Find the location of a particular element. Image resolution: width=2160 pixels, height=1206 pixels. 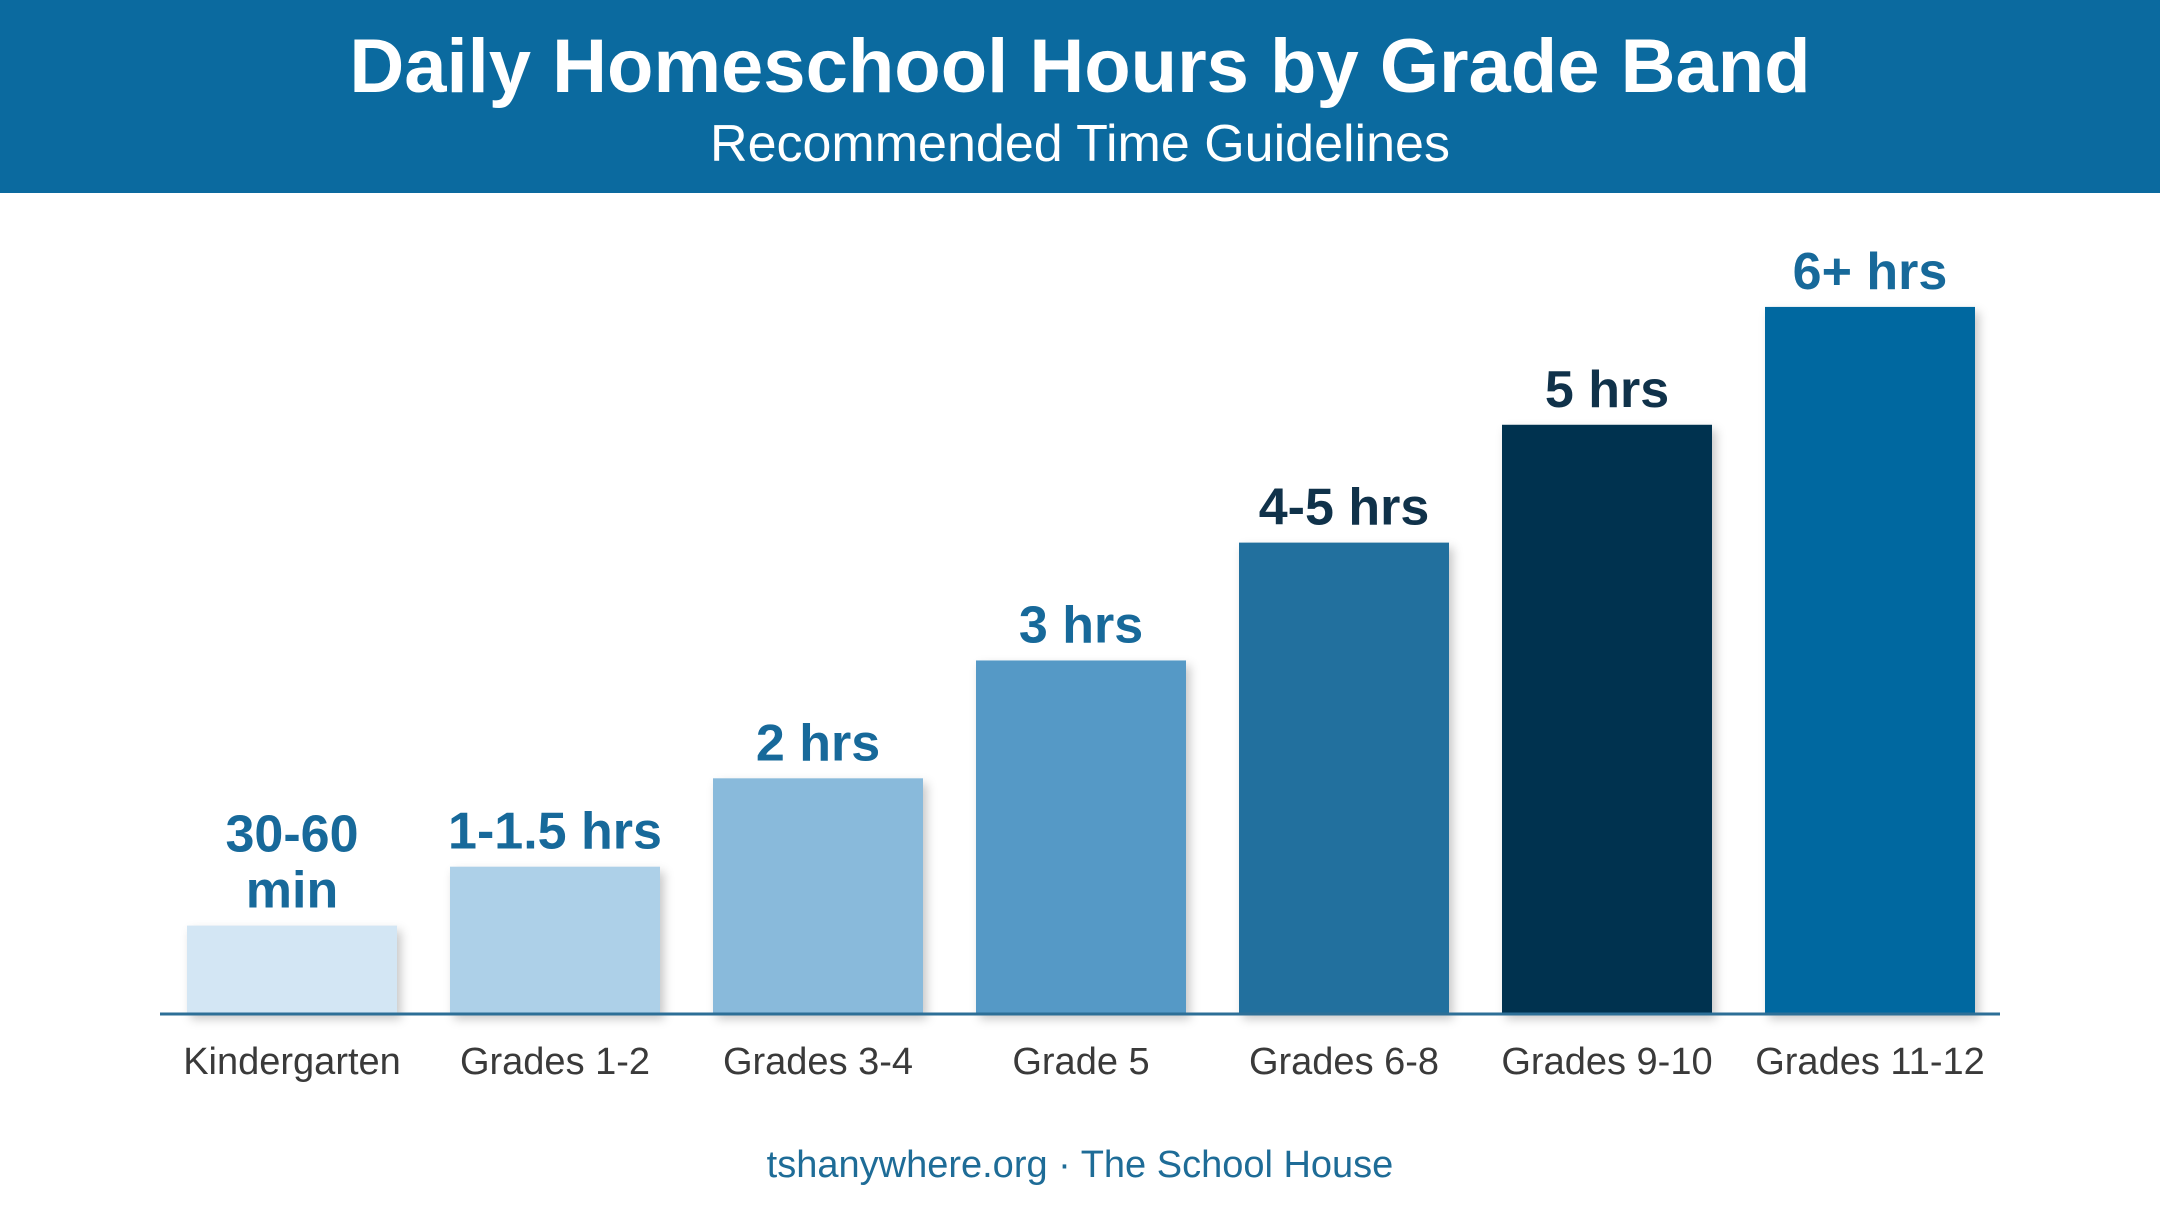

data-label-grades-6-8: 4-5 hrs is located at coordinates (1344, 508).